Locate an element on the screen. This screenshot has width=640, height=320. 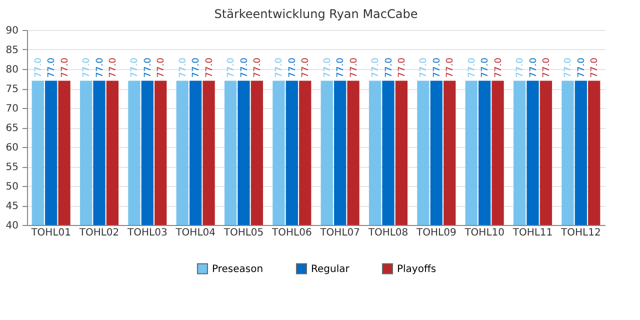
x-tick-label: TOHL12 is located at coordinates (580, 233).